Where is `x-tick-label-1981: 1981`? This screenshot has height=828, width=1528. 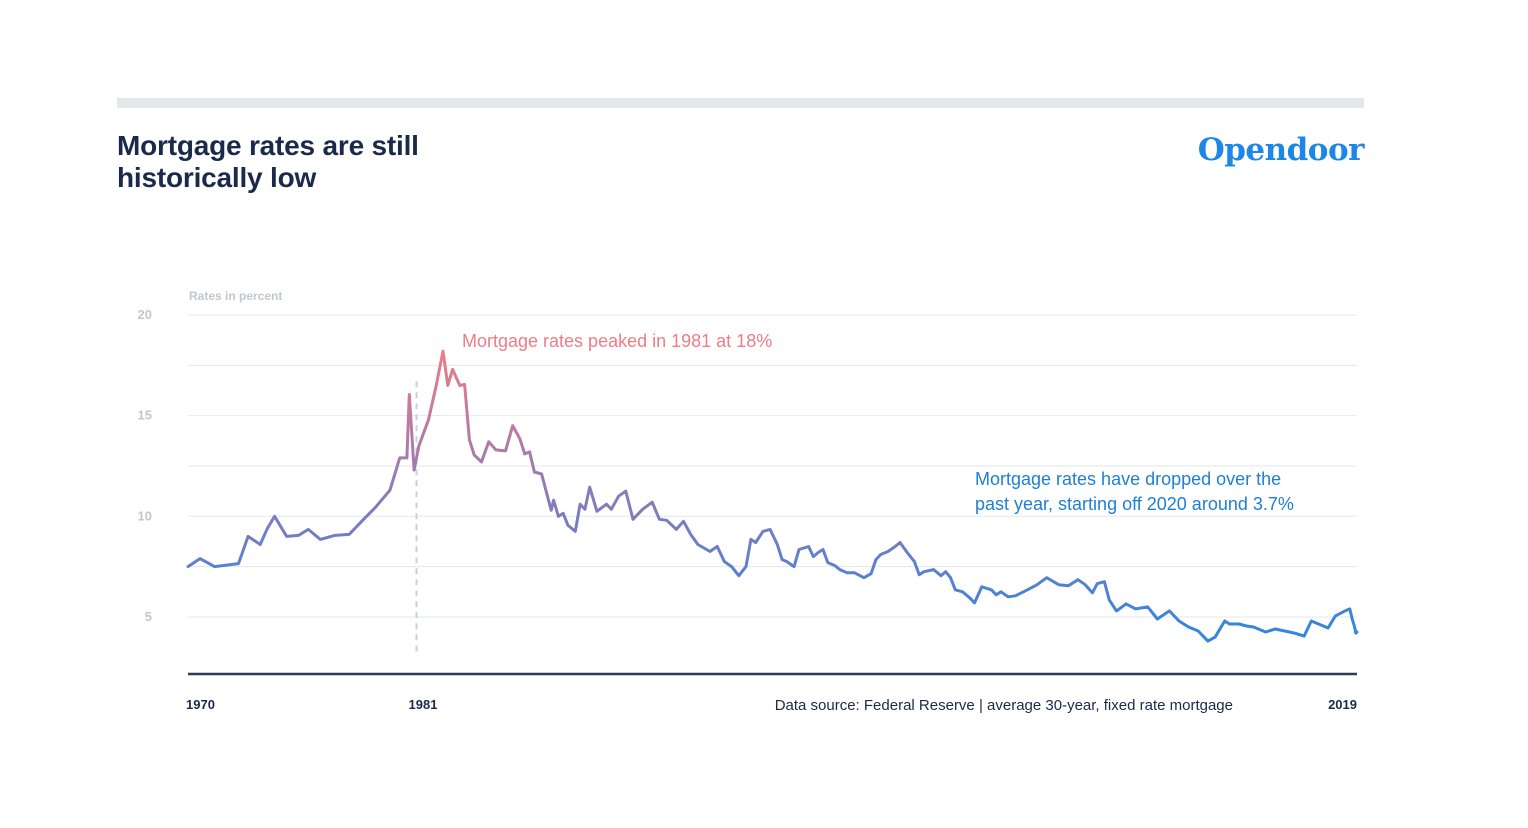 x-tick-label-1981: 1981 is located at coordinates (423, 704).